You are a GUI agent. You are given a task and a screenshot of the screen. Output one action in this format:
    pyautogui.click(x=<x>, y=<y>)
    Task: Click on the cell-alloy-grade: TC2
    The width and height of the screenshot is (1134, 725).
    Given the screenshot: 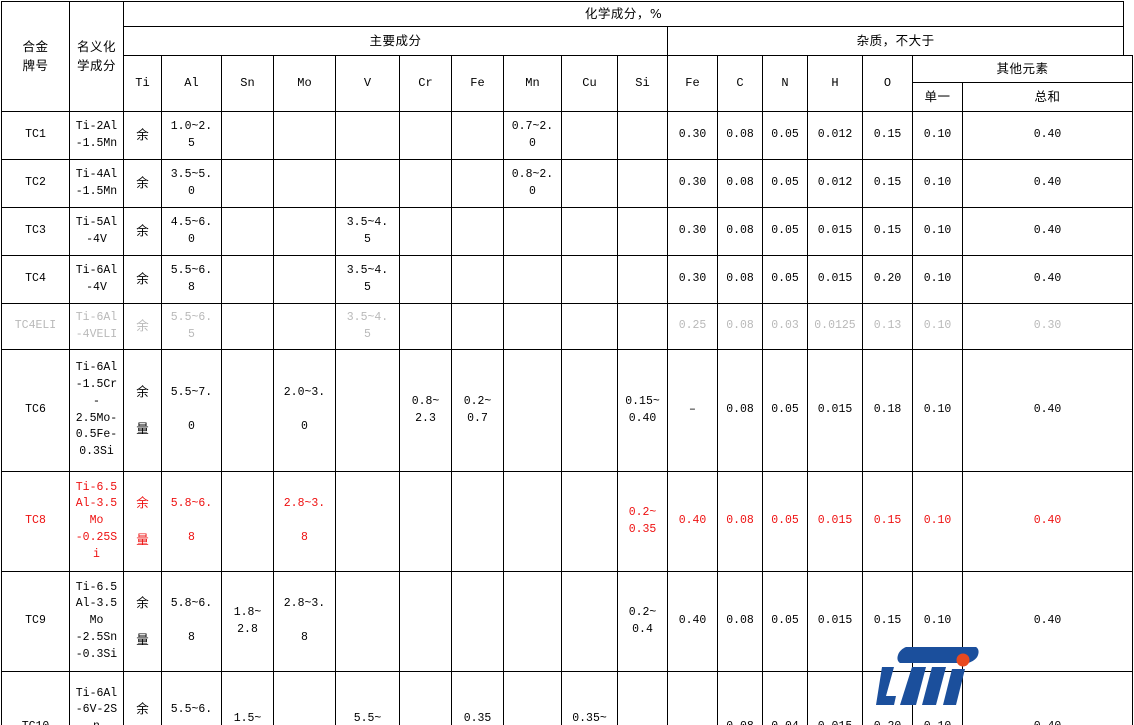 What is the action you would take?
    pyautogui.click(x=35, y=183)
    